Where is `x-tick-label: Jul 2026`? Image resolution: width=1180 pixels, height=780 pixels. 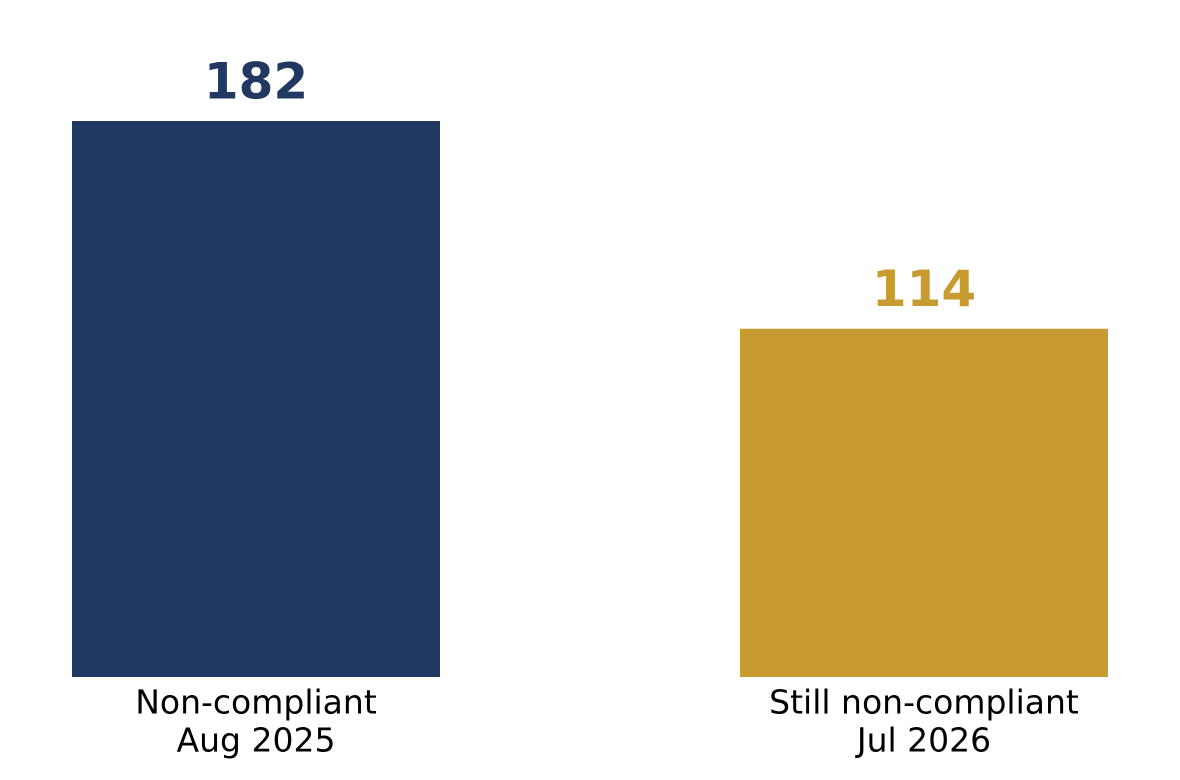 x-tick-label: Jul 2026 is located at coordinates (923, 740).